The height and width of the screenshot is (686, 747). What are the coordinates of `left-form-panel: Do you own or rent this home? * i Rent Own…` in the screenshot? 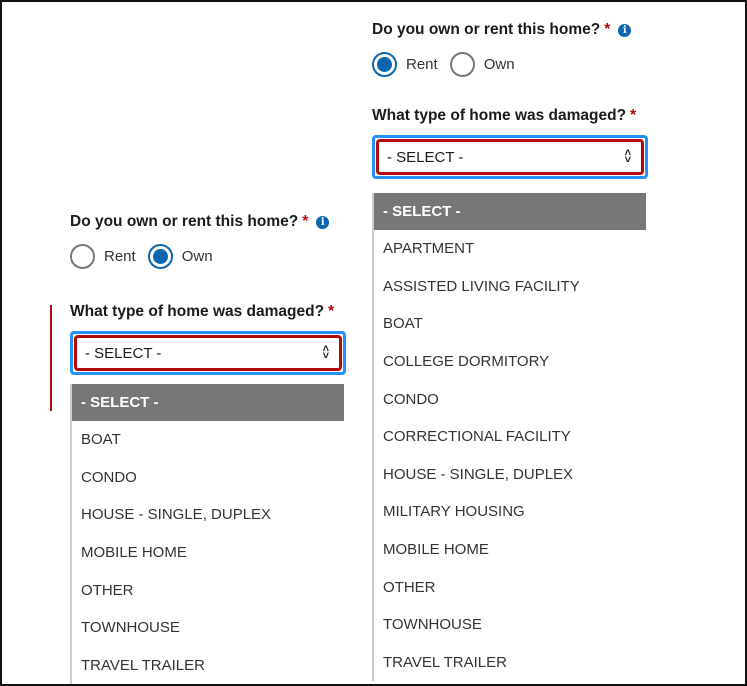 It's located at (208, 294).